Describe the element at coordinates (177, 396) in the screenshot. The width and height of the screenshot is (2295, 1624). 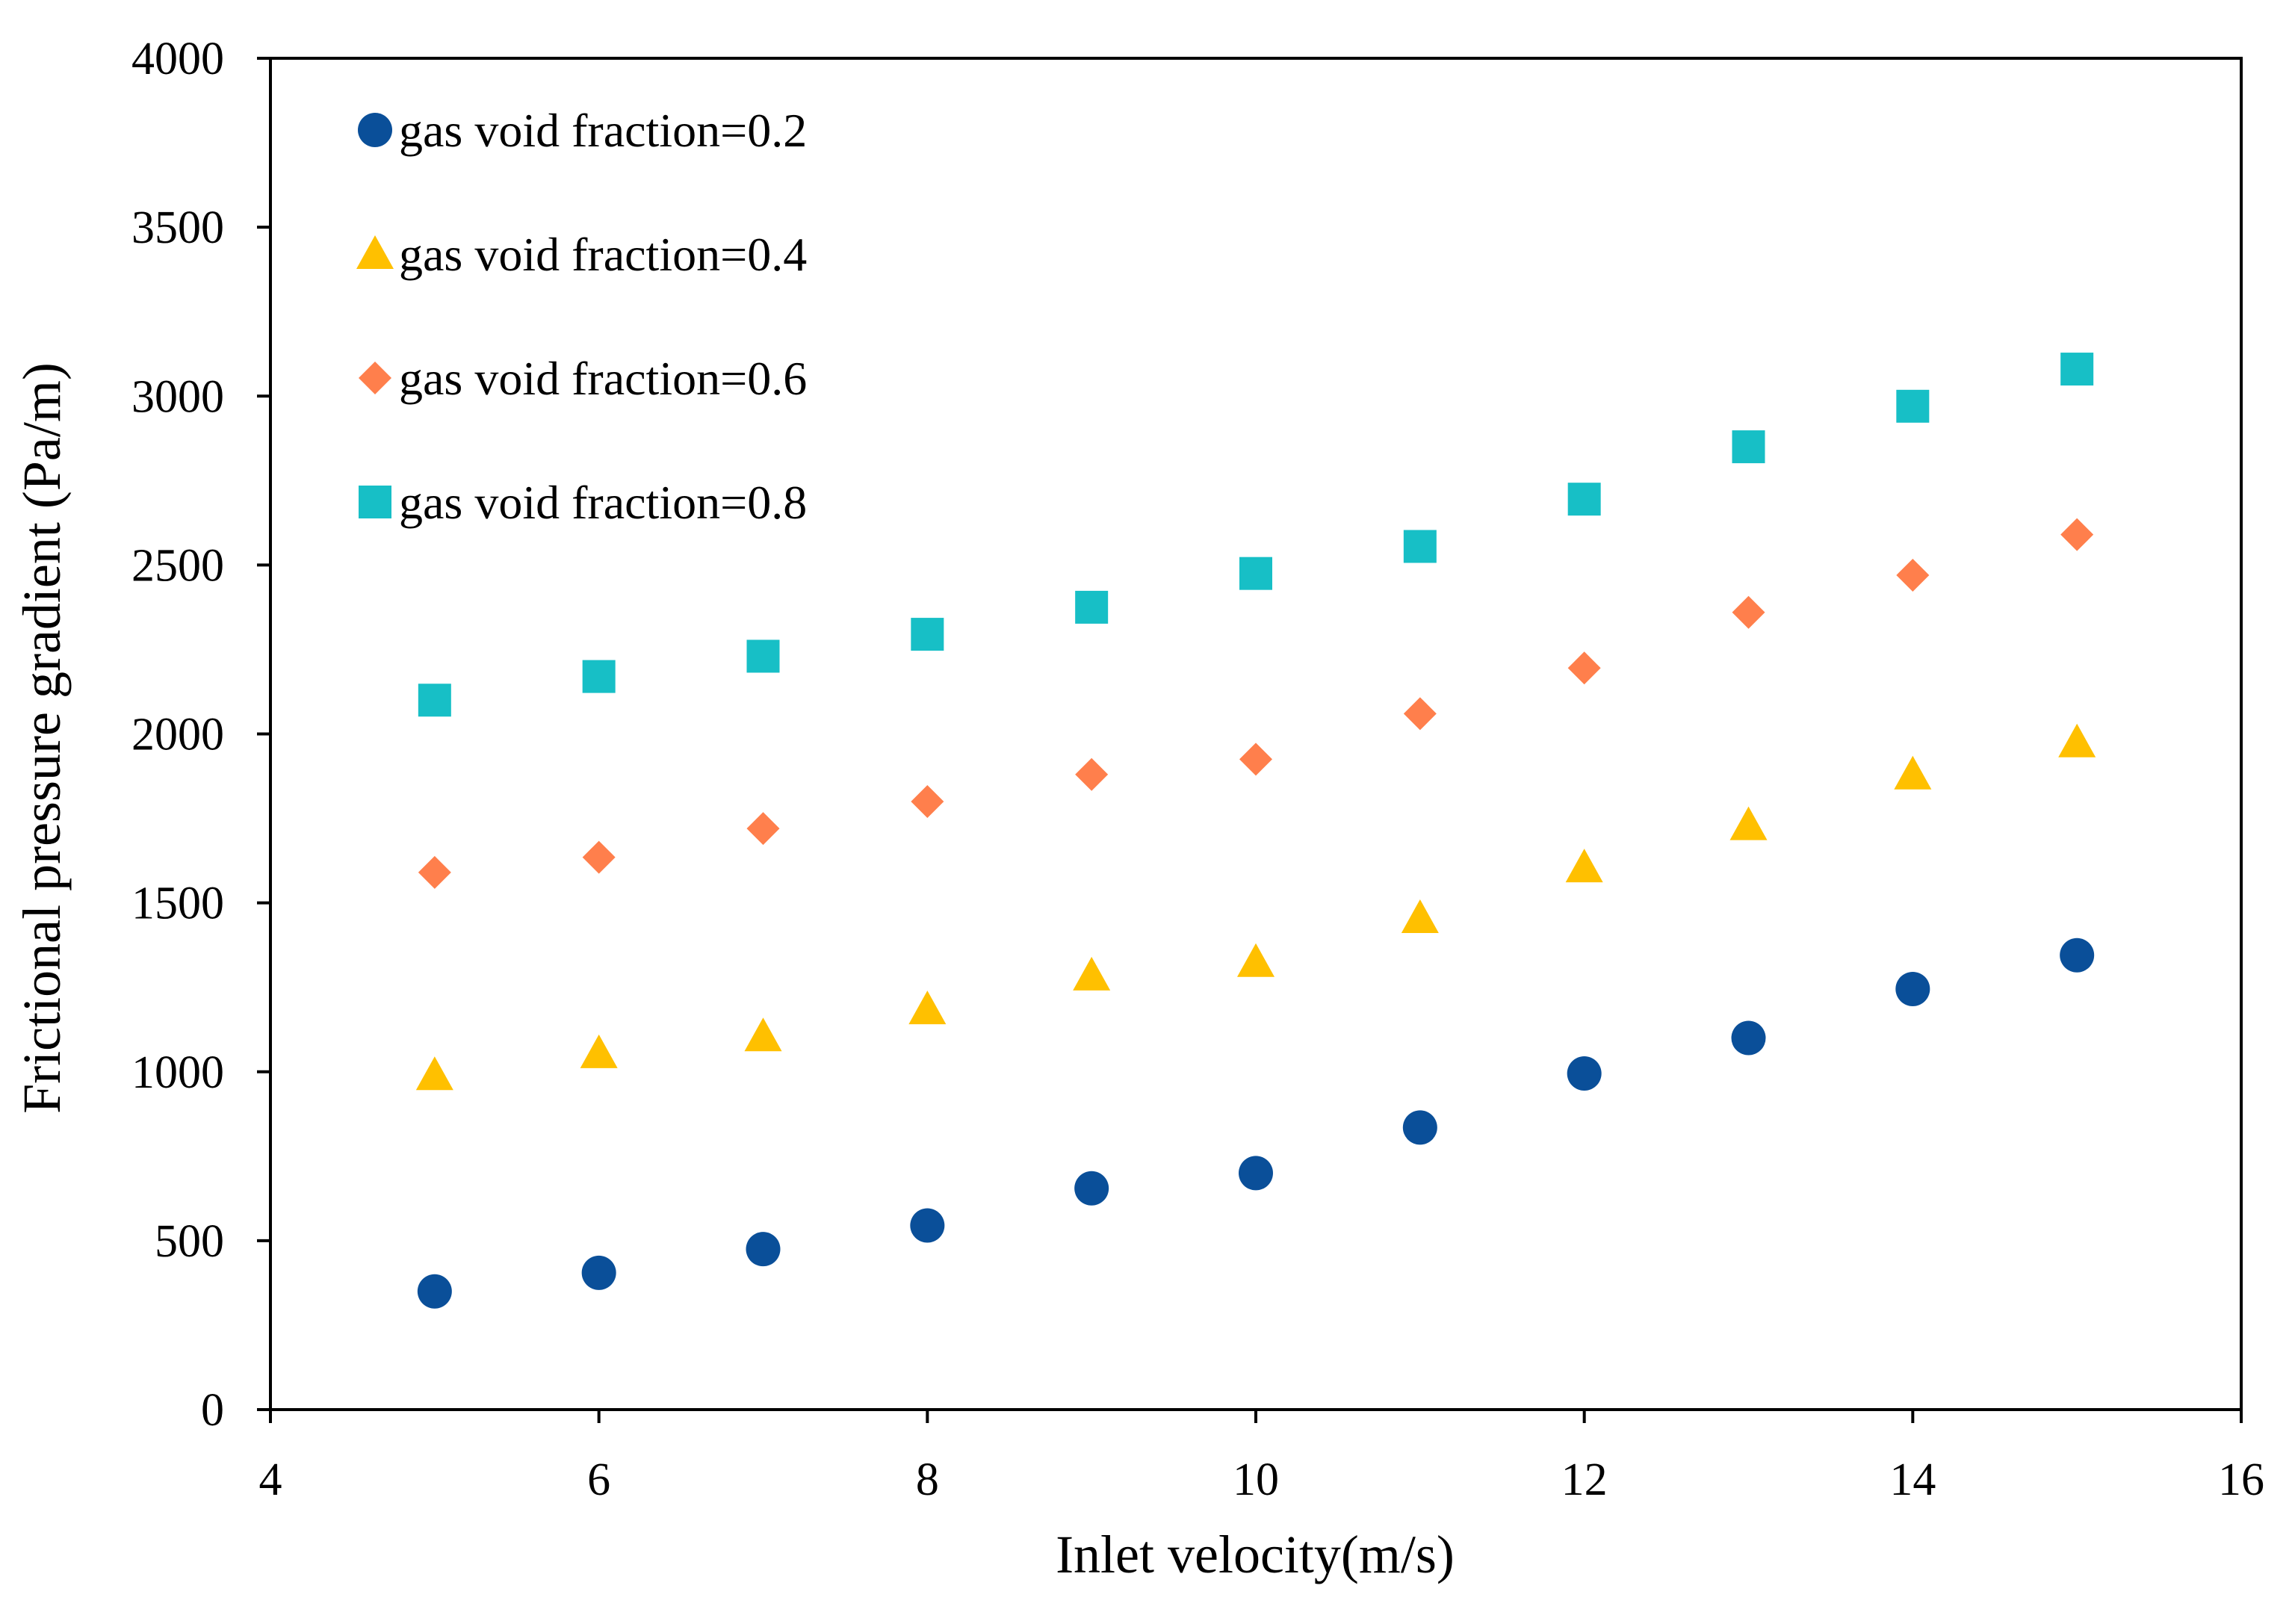
I see `y-tick-label: 3000` at that location.